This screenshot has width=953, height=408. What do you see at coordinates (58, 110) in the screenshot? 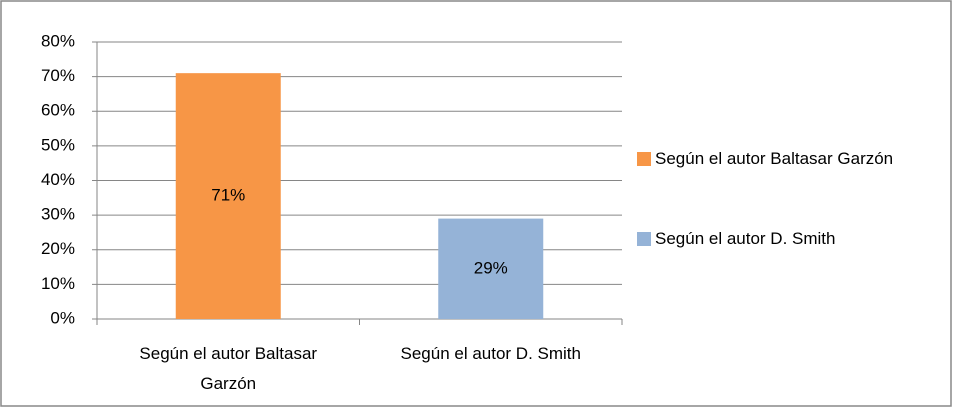
I see `y-tick-label: 60%` at bounding box center [58, 110].